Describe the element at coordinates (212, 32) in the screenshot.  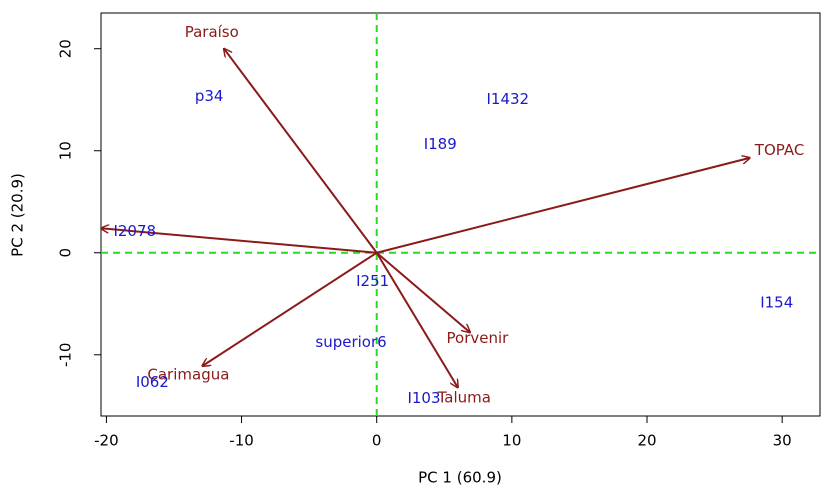
I see `arrow-label: Paraíso` at that location.